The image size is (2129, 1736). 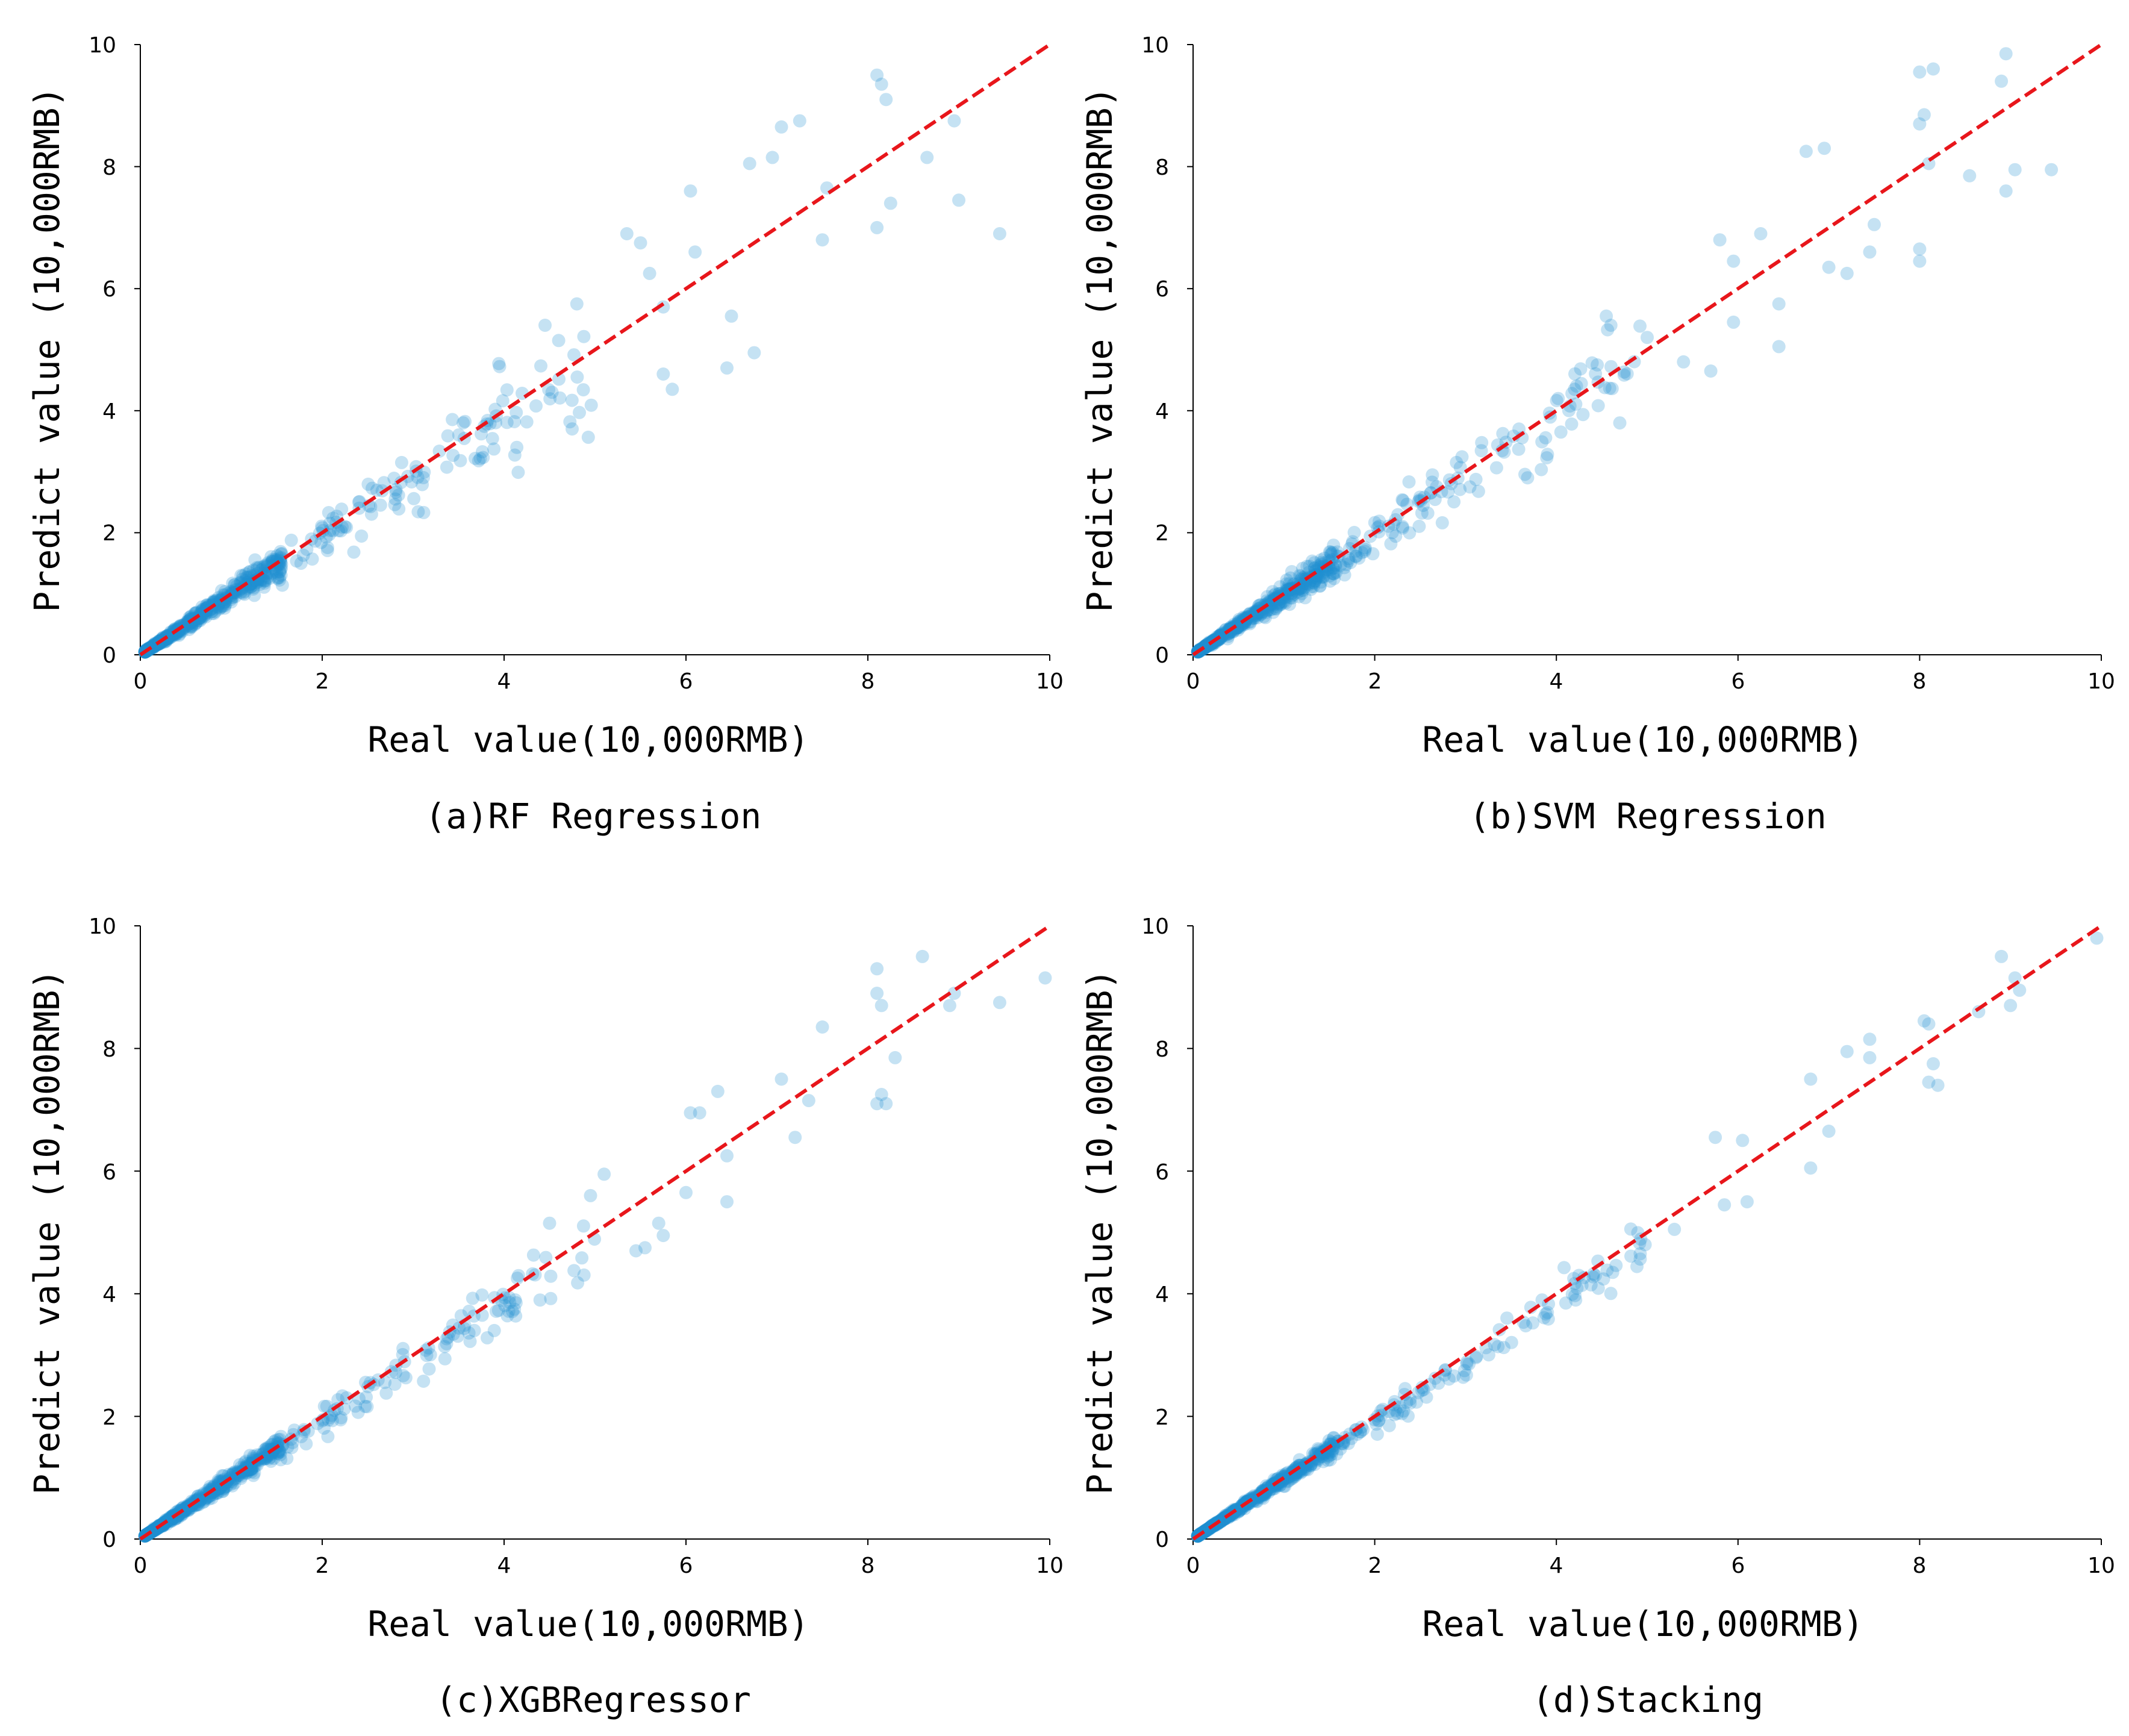 I want to click on panel-b-ytick-10: 10, so click(x=1155, y=45).